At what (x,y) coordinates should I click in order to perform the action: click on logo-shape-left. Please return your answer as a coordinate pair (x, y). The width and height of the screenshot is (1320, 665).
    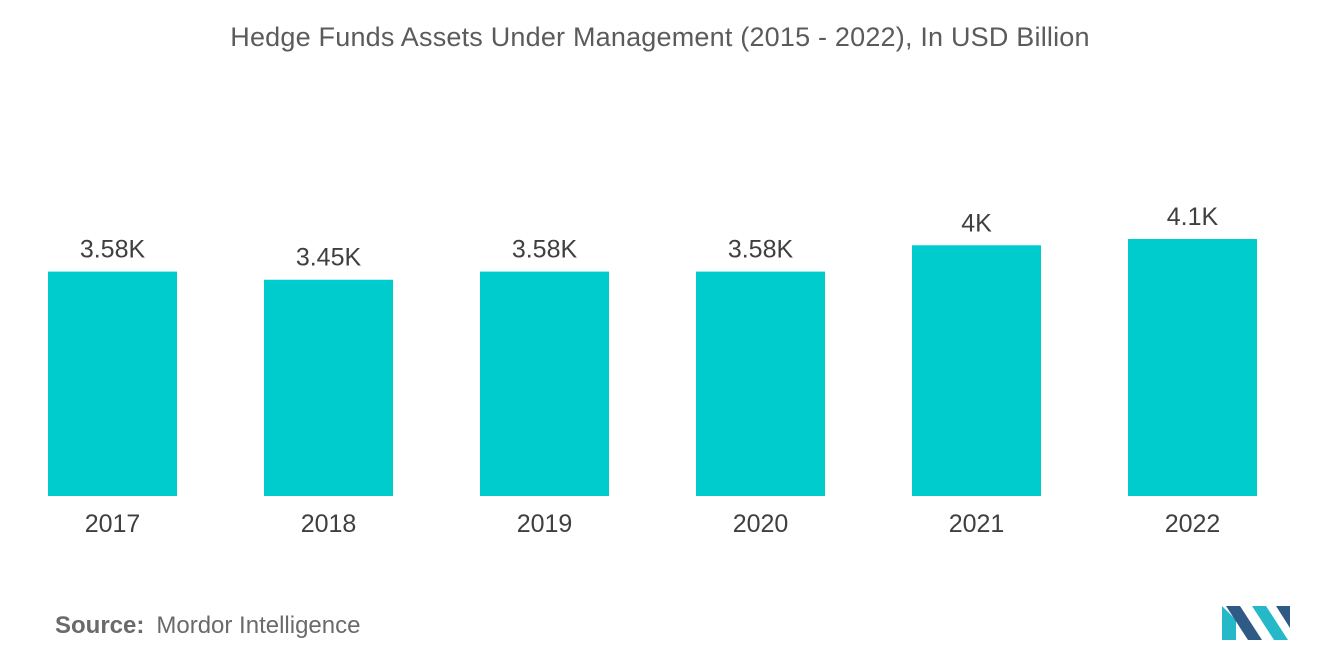
    Looking at the image, I should click on (1229, 623).